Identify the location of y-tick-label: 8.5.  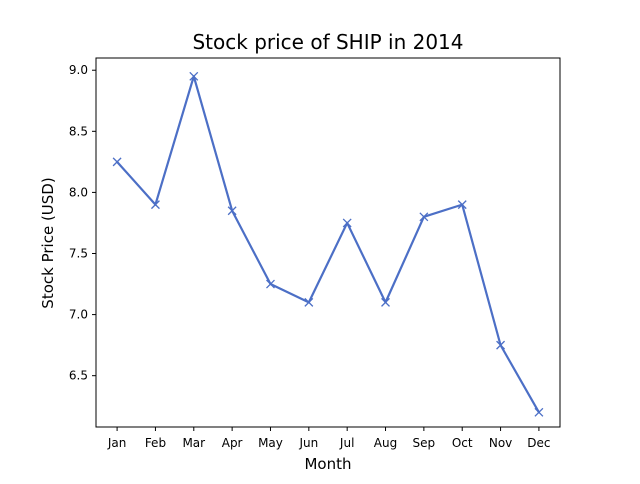
(78, 131).